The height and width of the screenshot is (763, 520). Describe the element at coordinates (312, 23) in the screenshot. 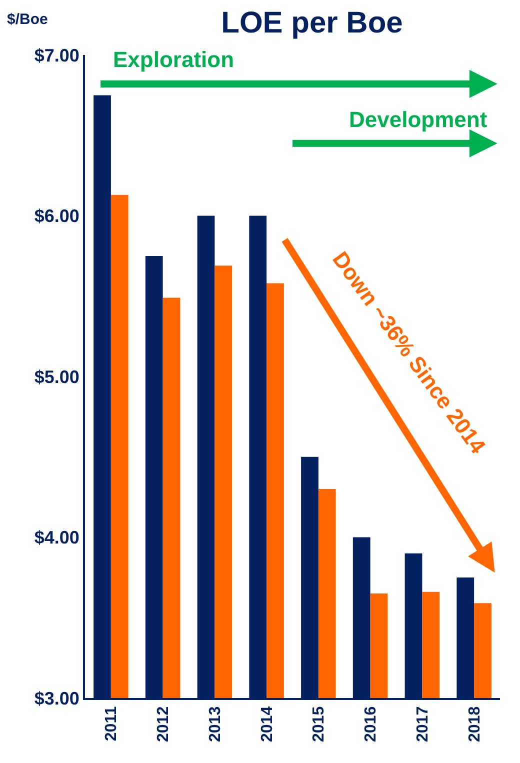

I see `chart-title: LOE per Boe` at that location.